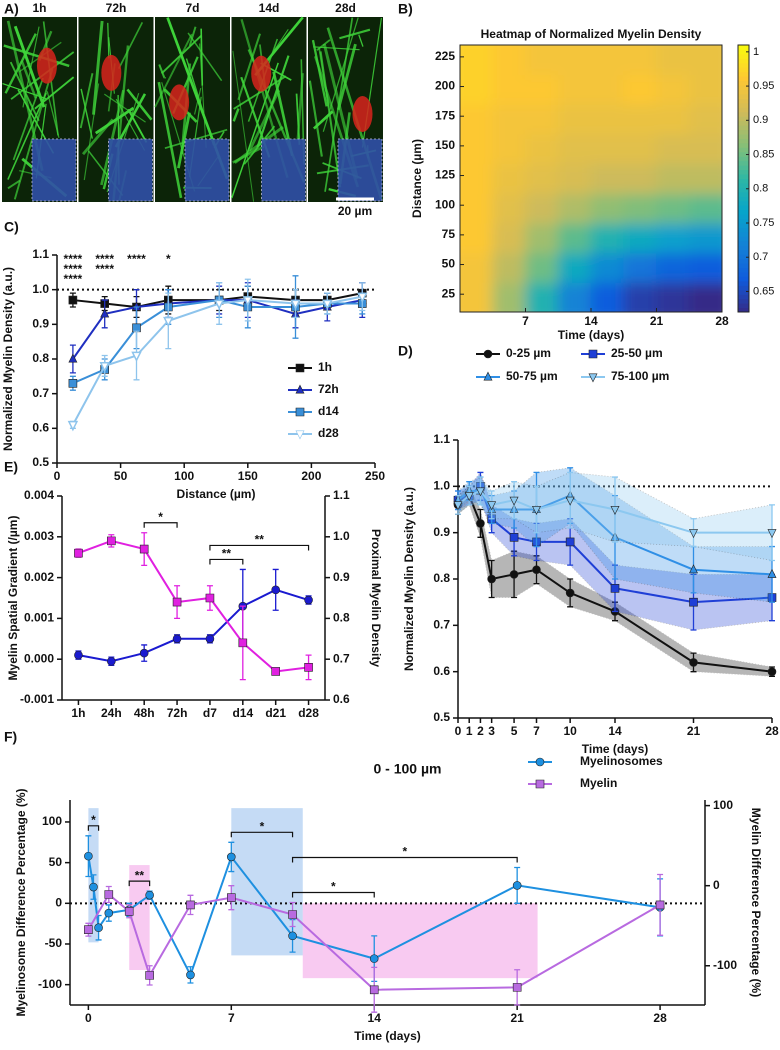 The image size is (780, 1050). I want to click on x-tick-label: 5, so click(514, 731).